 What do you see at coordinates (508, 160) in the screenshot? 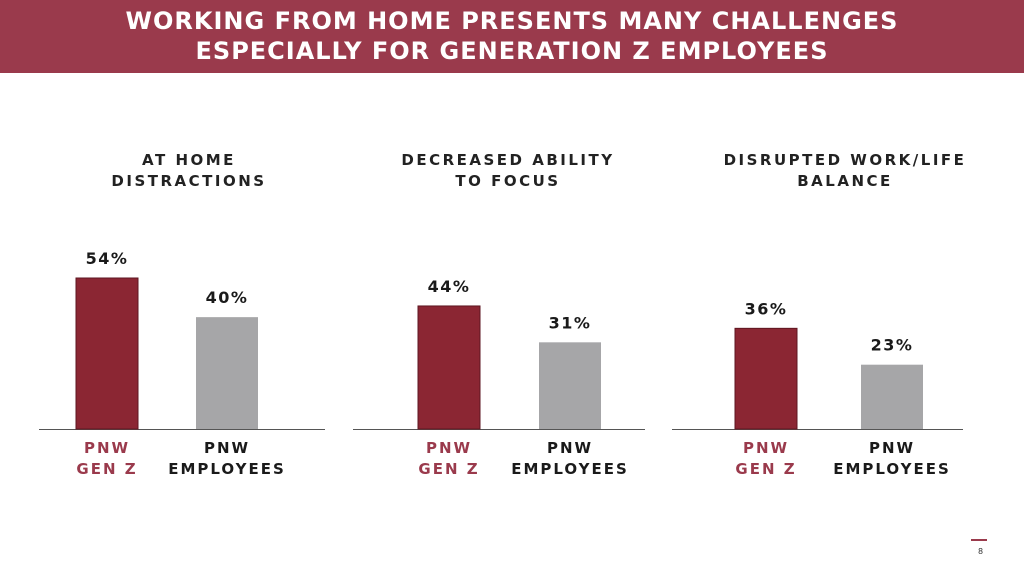
I see `chart-2-title-line-1: DECREASED ABILITY` at bounding box center [508, 160].